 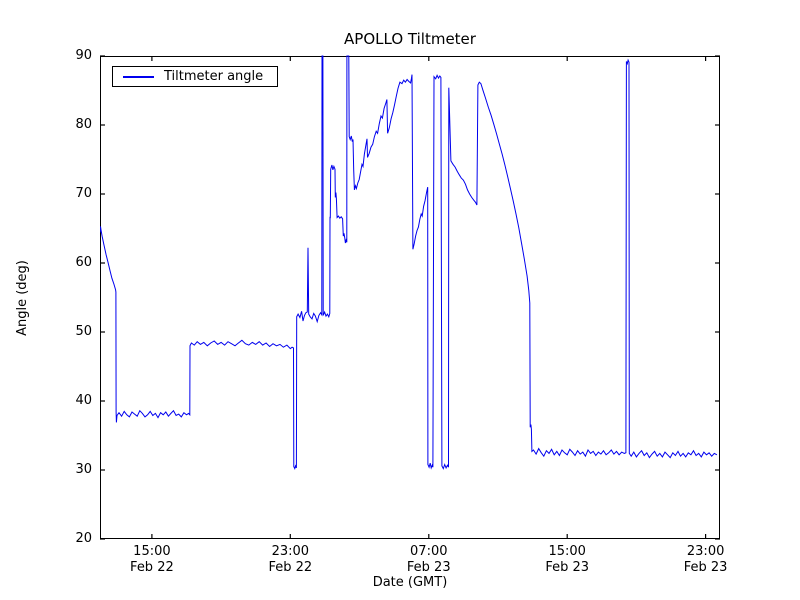 What do you see at coordinates (83, 538) in the screenshot?
I see `y-tick-label: 20` at bounding box center [83, 538].